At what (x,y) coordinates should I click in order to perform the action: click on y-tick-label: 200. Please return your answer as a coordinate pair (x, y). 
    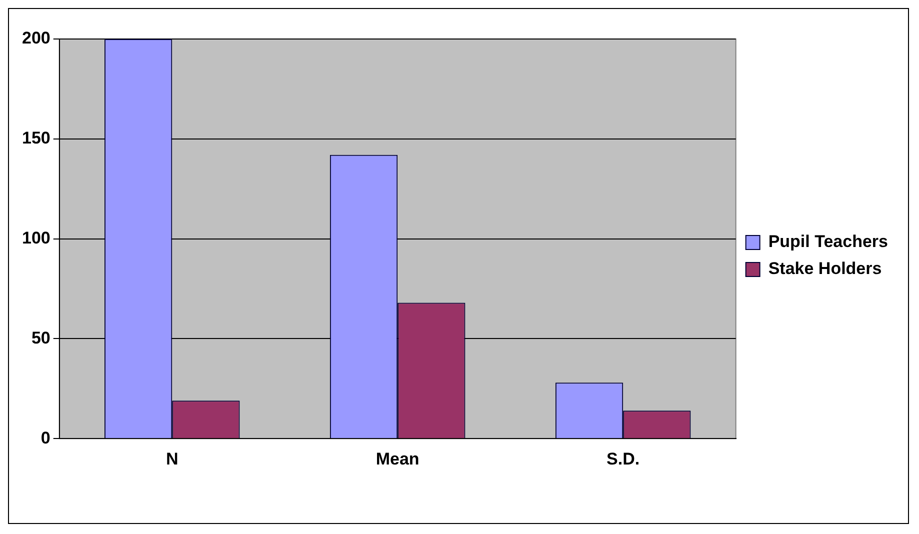
    Looking at the image, I should click on (36, 38).